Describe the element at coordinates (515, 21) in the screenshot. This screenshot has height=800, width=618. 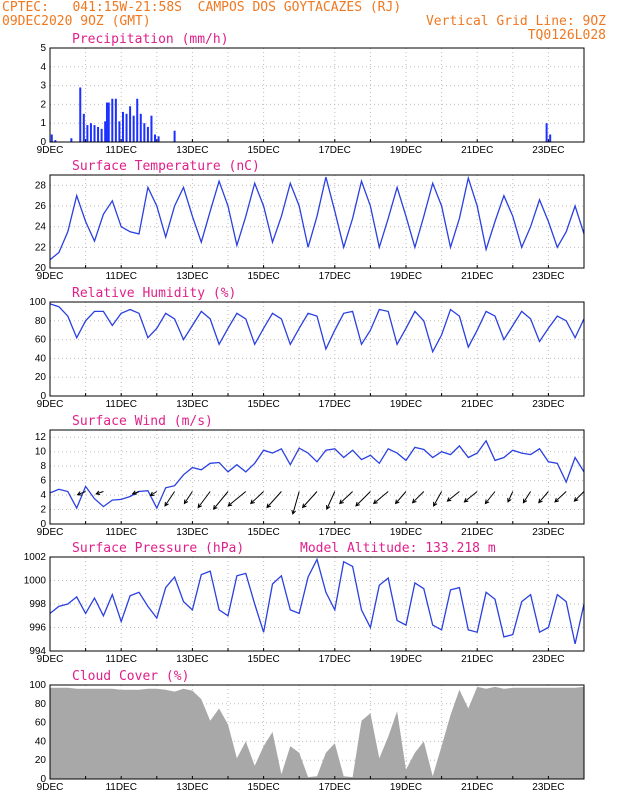
I see `vertical-grid-note: Vertical Grid Line: 9OZ` at that location.